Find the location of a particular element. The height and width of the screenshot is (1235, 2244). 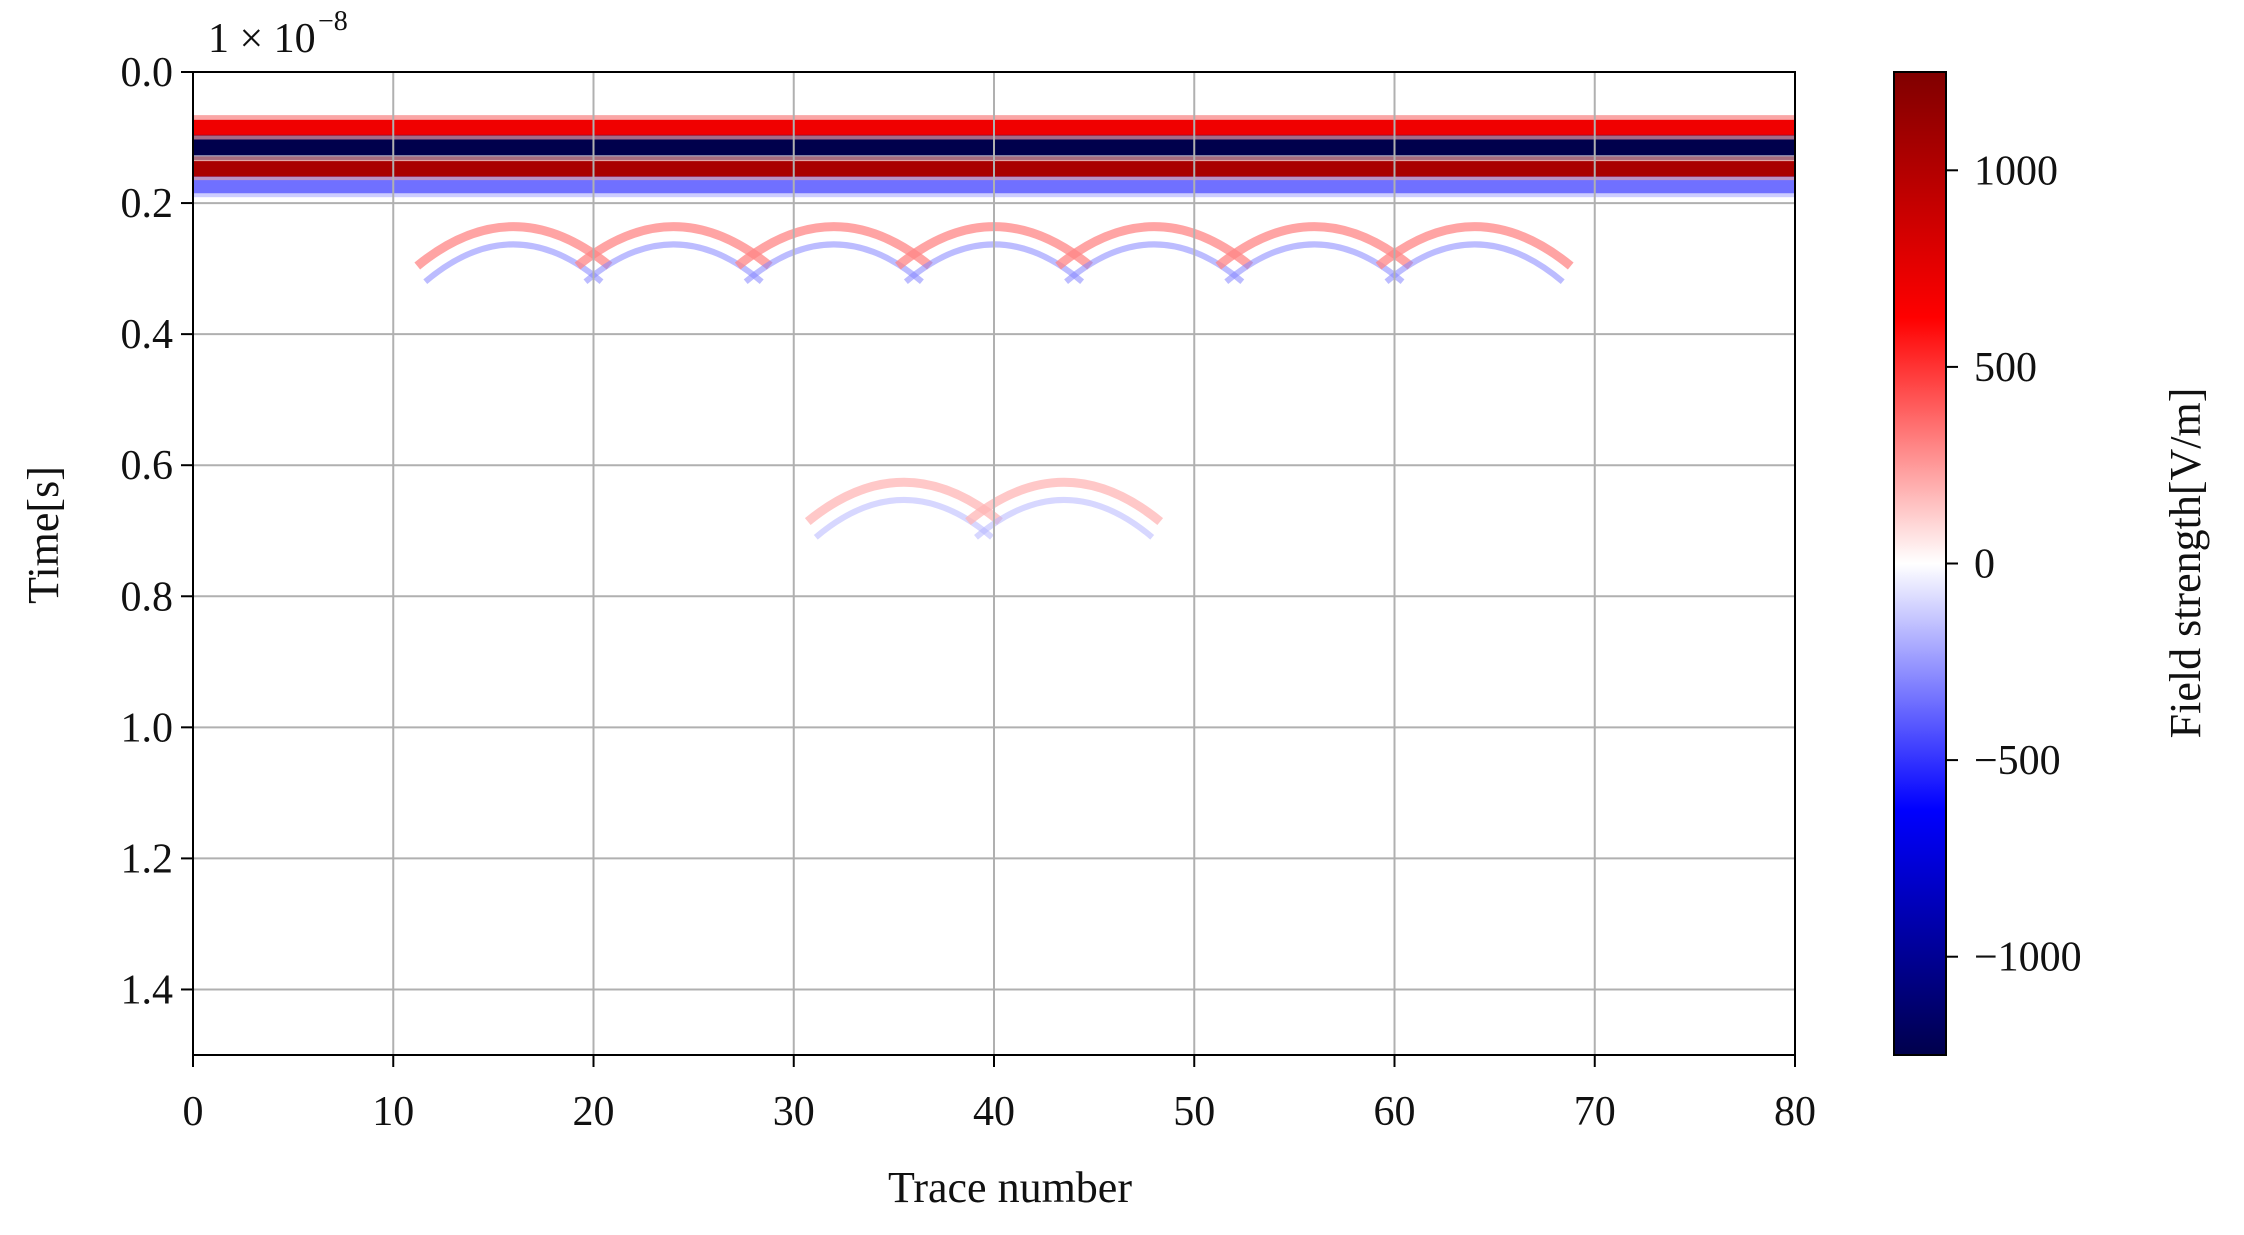

x-tick-label: 10 is located at coordinates (393, 1112).